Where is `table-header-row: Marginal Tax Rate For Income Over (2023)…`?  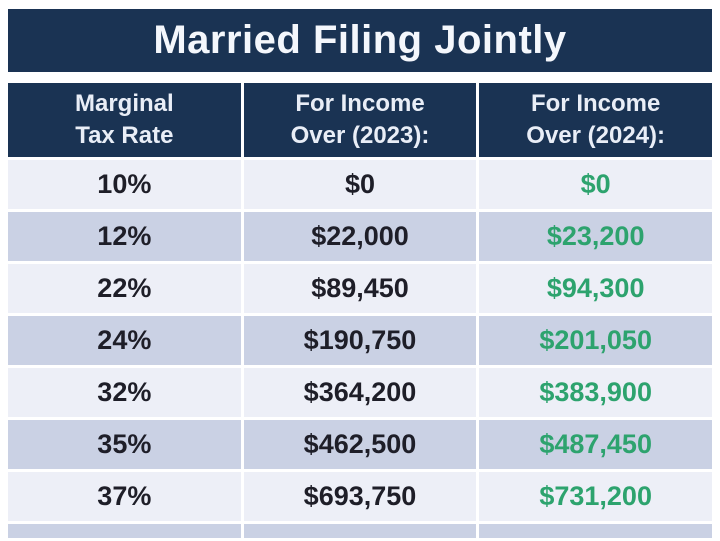
table-header-row: Marginal Tax Rate For Income Over (2023)… is located at coordinates (360, 120).